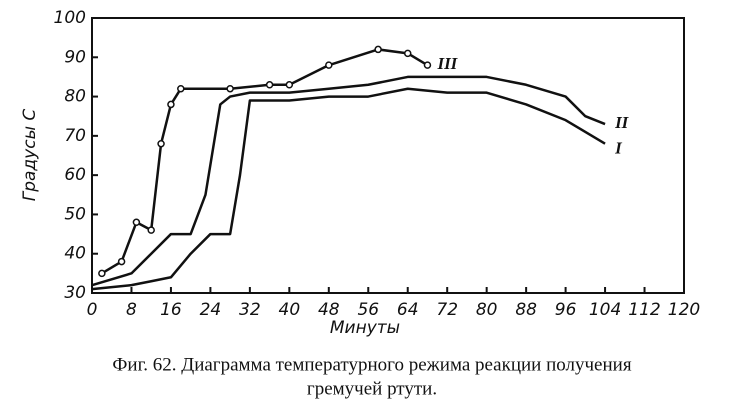  Describe the element at coordinates (618, 148) in the screenshot. I see `series-label: I` at that location.